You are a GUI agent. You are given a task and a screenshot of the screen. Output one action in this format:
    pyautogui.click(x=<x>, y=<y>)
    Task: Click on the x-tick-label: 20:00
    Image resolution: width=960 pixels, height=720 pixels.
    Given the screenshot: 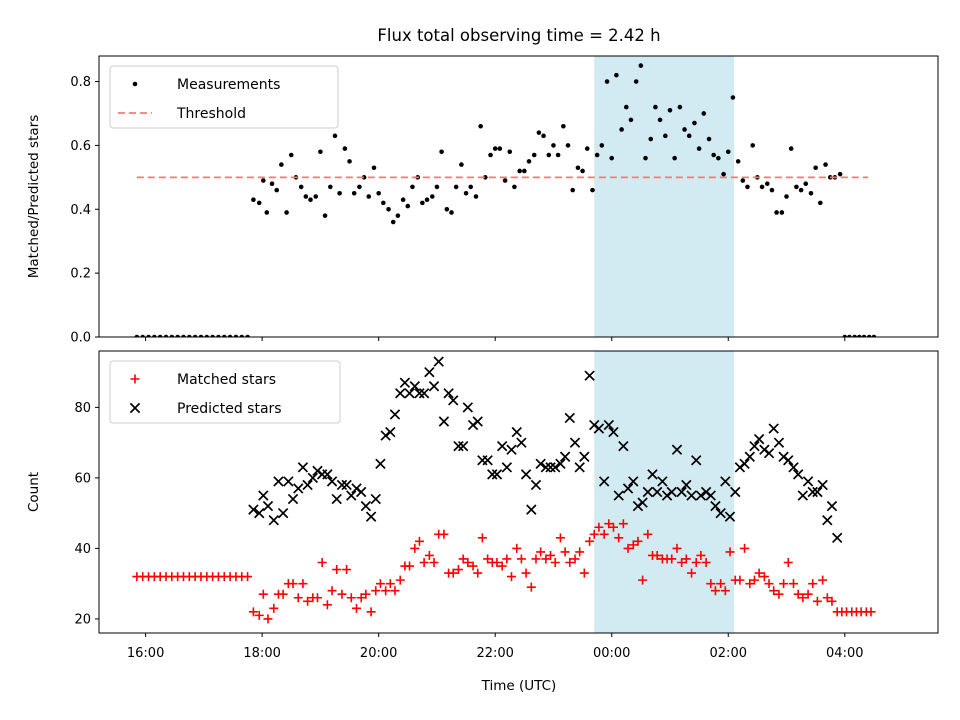 What is the action you would take?
    pyautogui.click(x=378, y=653)
    